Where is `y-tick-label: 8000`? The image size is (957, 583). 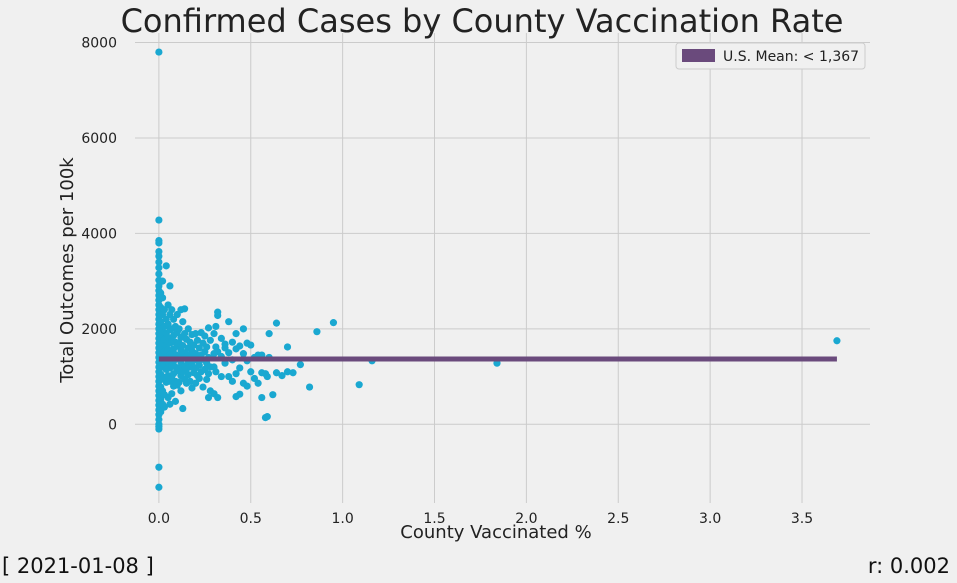
y-tick-label: 8000 is located at coordinates (99, 44).